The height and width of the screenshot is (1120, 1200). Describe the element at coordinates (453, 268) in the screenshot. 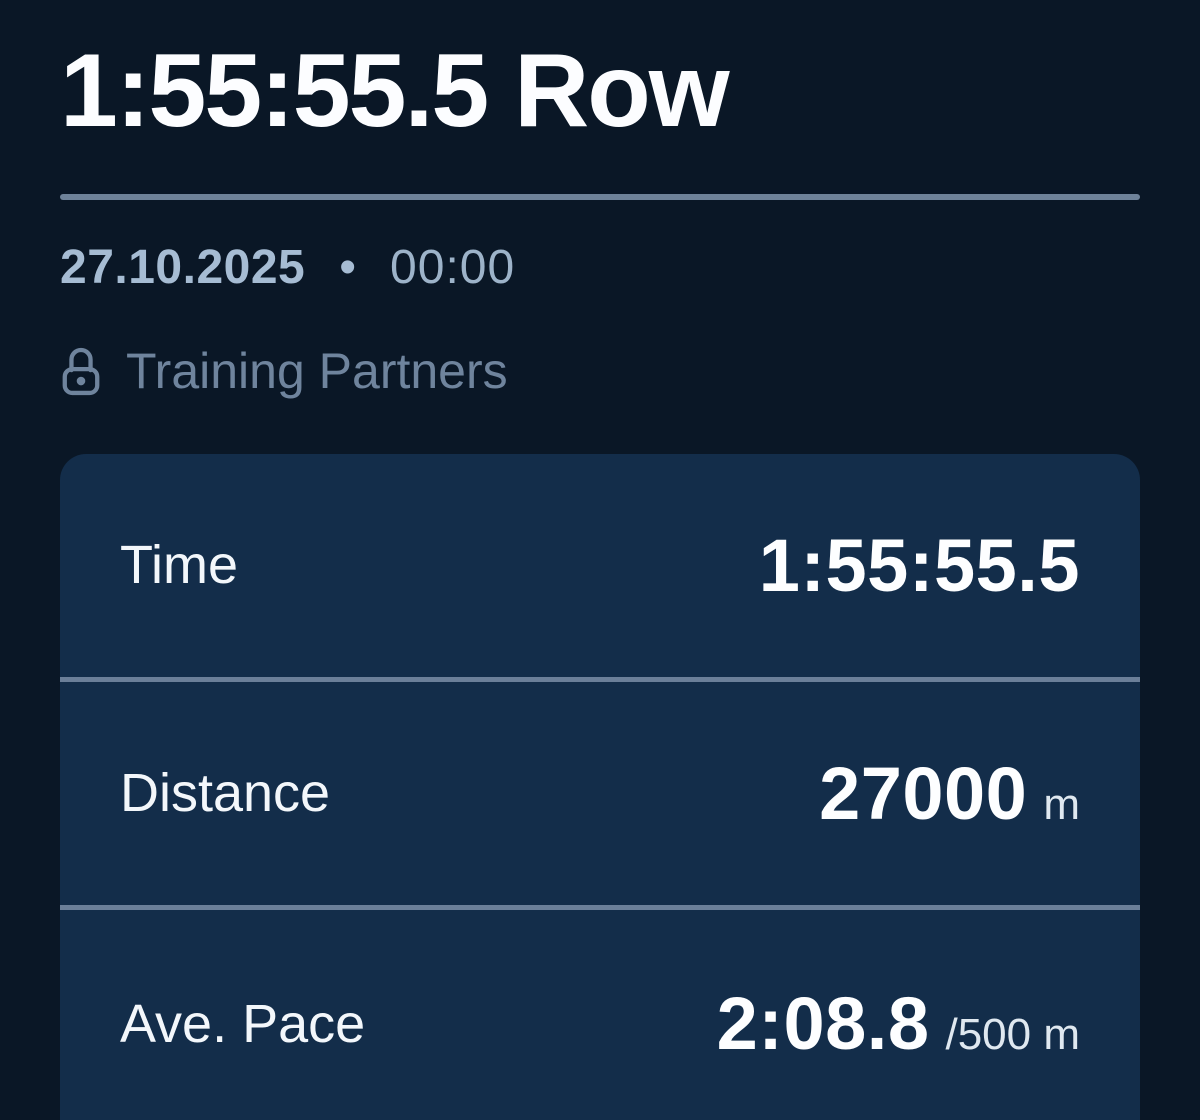

I see `workout-start-time: 00:00` at that location.